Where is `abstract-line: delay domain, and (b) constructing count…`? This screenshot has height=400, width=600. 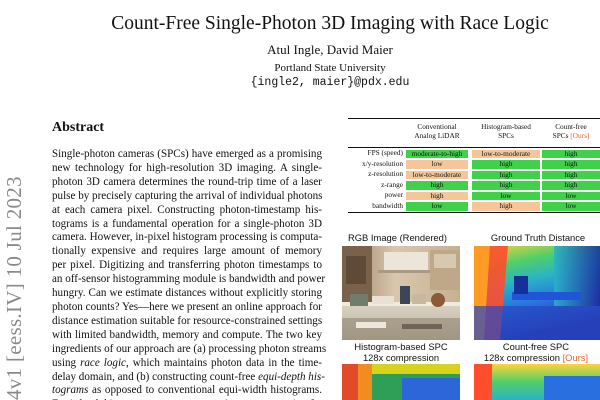 abstract-line: delay domain, and (b) constructing count… is located at coordinates (188, 376).